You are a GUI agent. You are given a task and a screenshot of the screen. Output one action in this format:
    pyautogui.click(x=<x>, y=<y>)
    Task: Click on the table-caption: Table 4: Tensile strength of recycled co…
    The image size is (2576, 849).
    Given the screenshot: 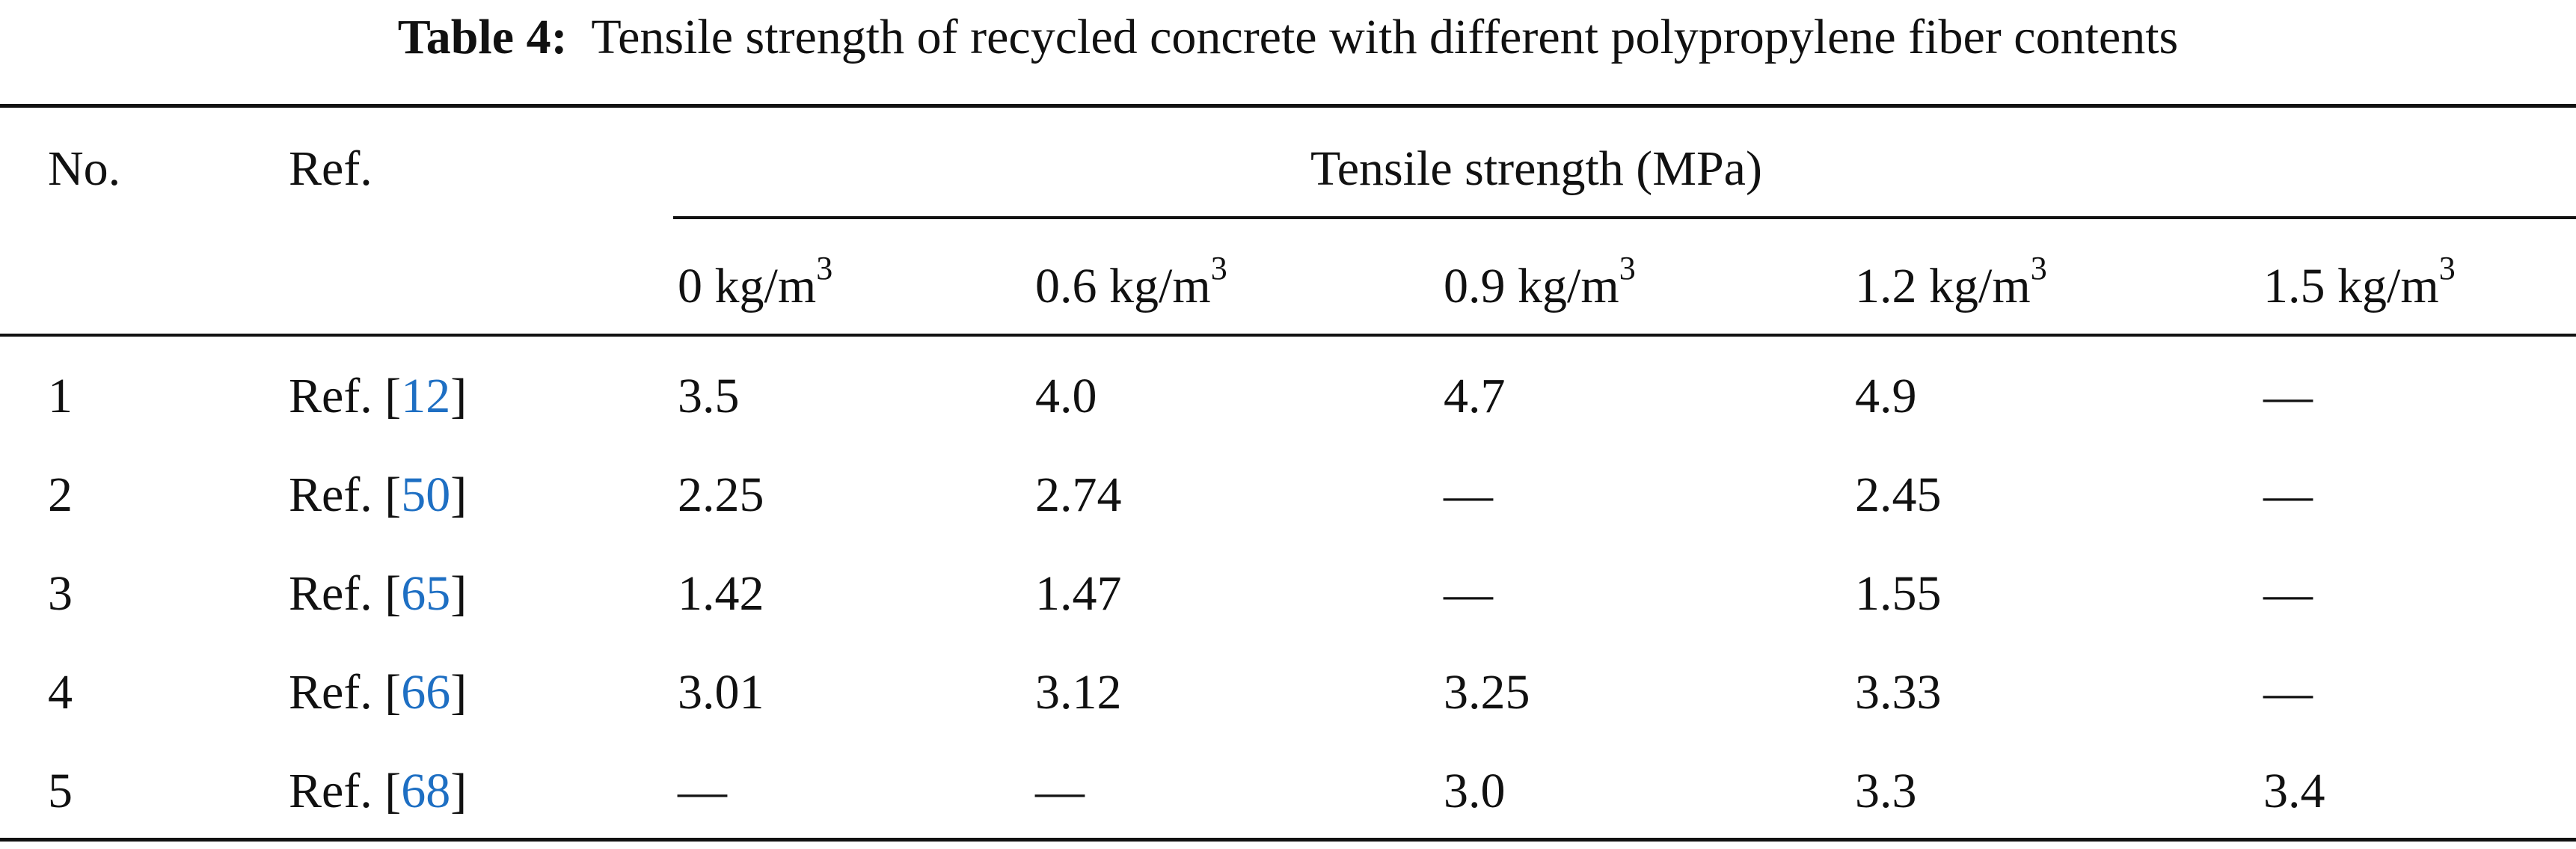 What is the action you would take?
    pyautogui.click(x=1288, y=37)
    